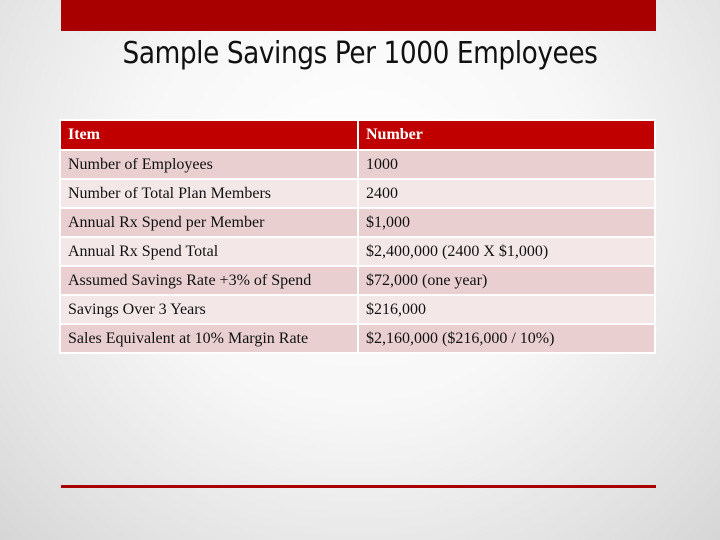 The image size is (720, 540). I want to click on table-row: Number of Employees 1000, so click(357, 164).